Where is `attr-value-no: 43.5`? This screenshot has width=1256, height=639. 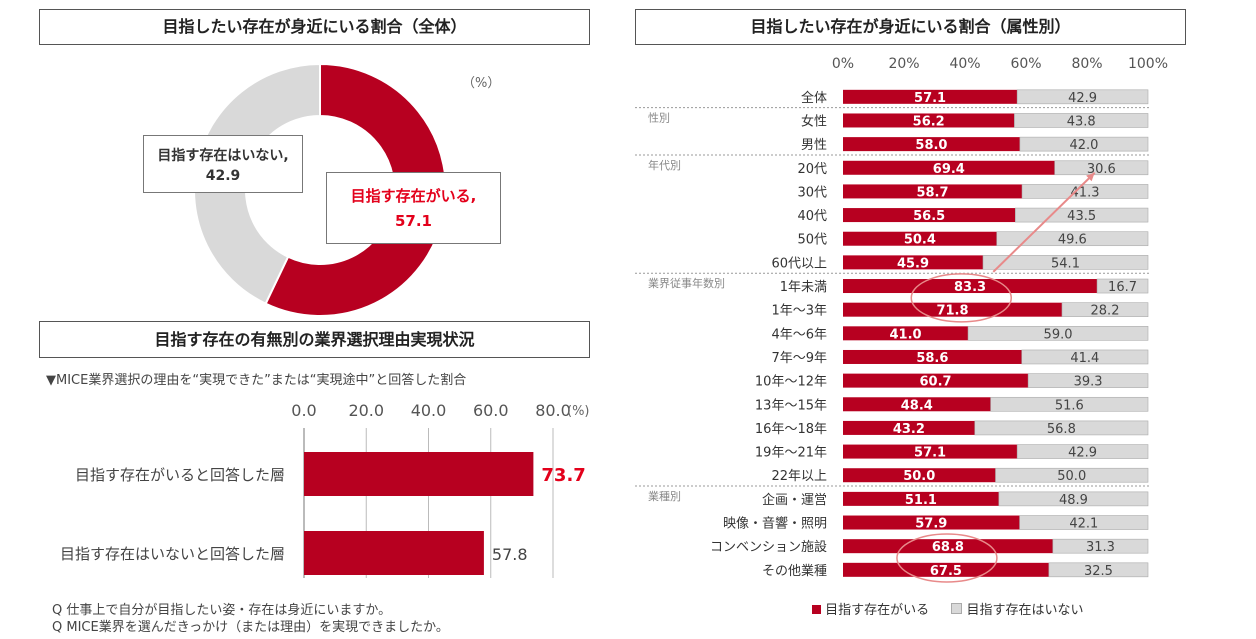 attr-value-no: 43.5 is located at coordinates (1081, 216).